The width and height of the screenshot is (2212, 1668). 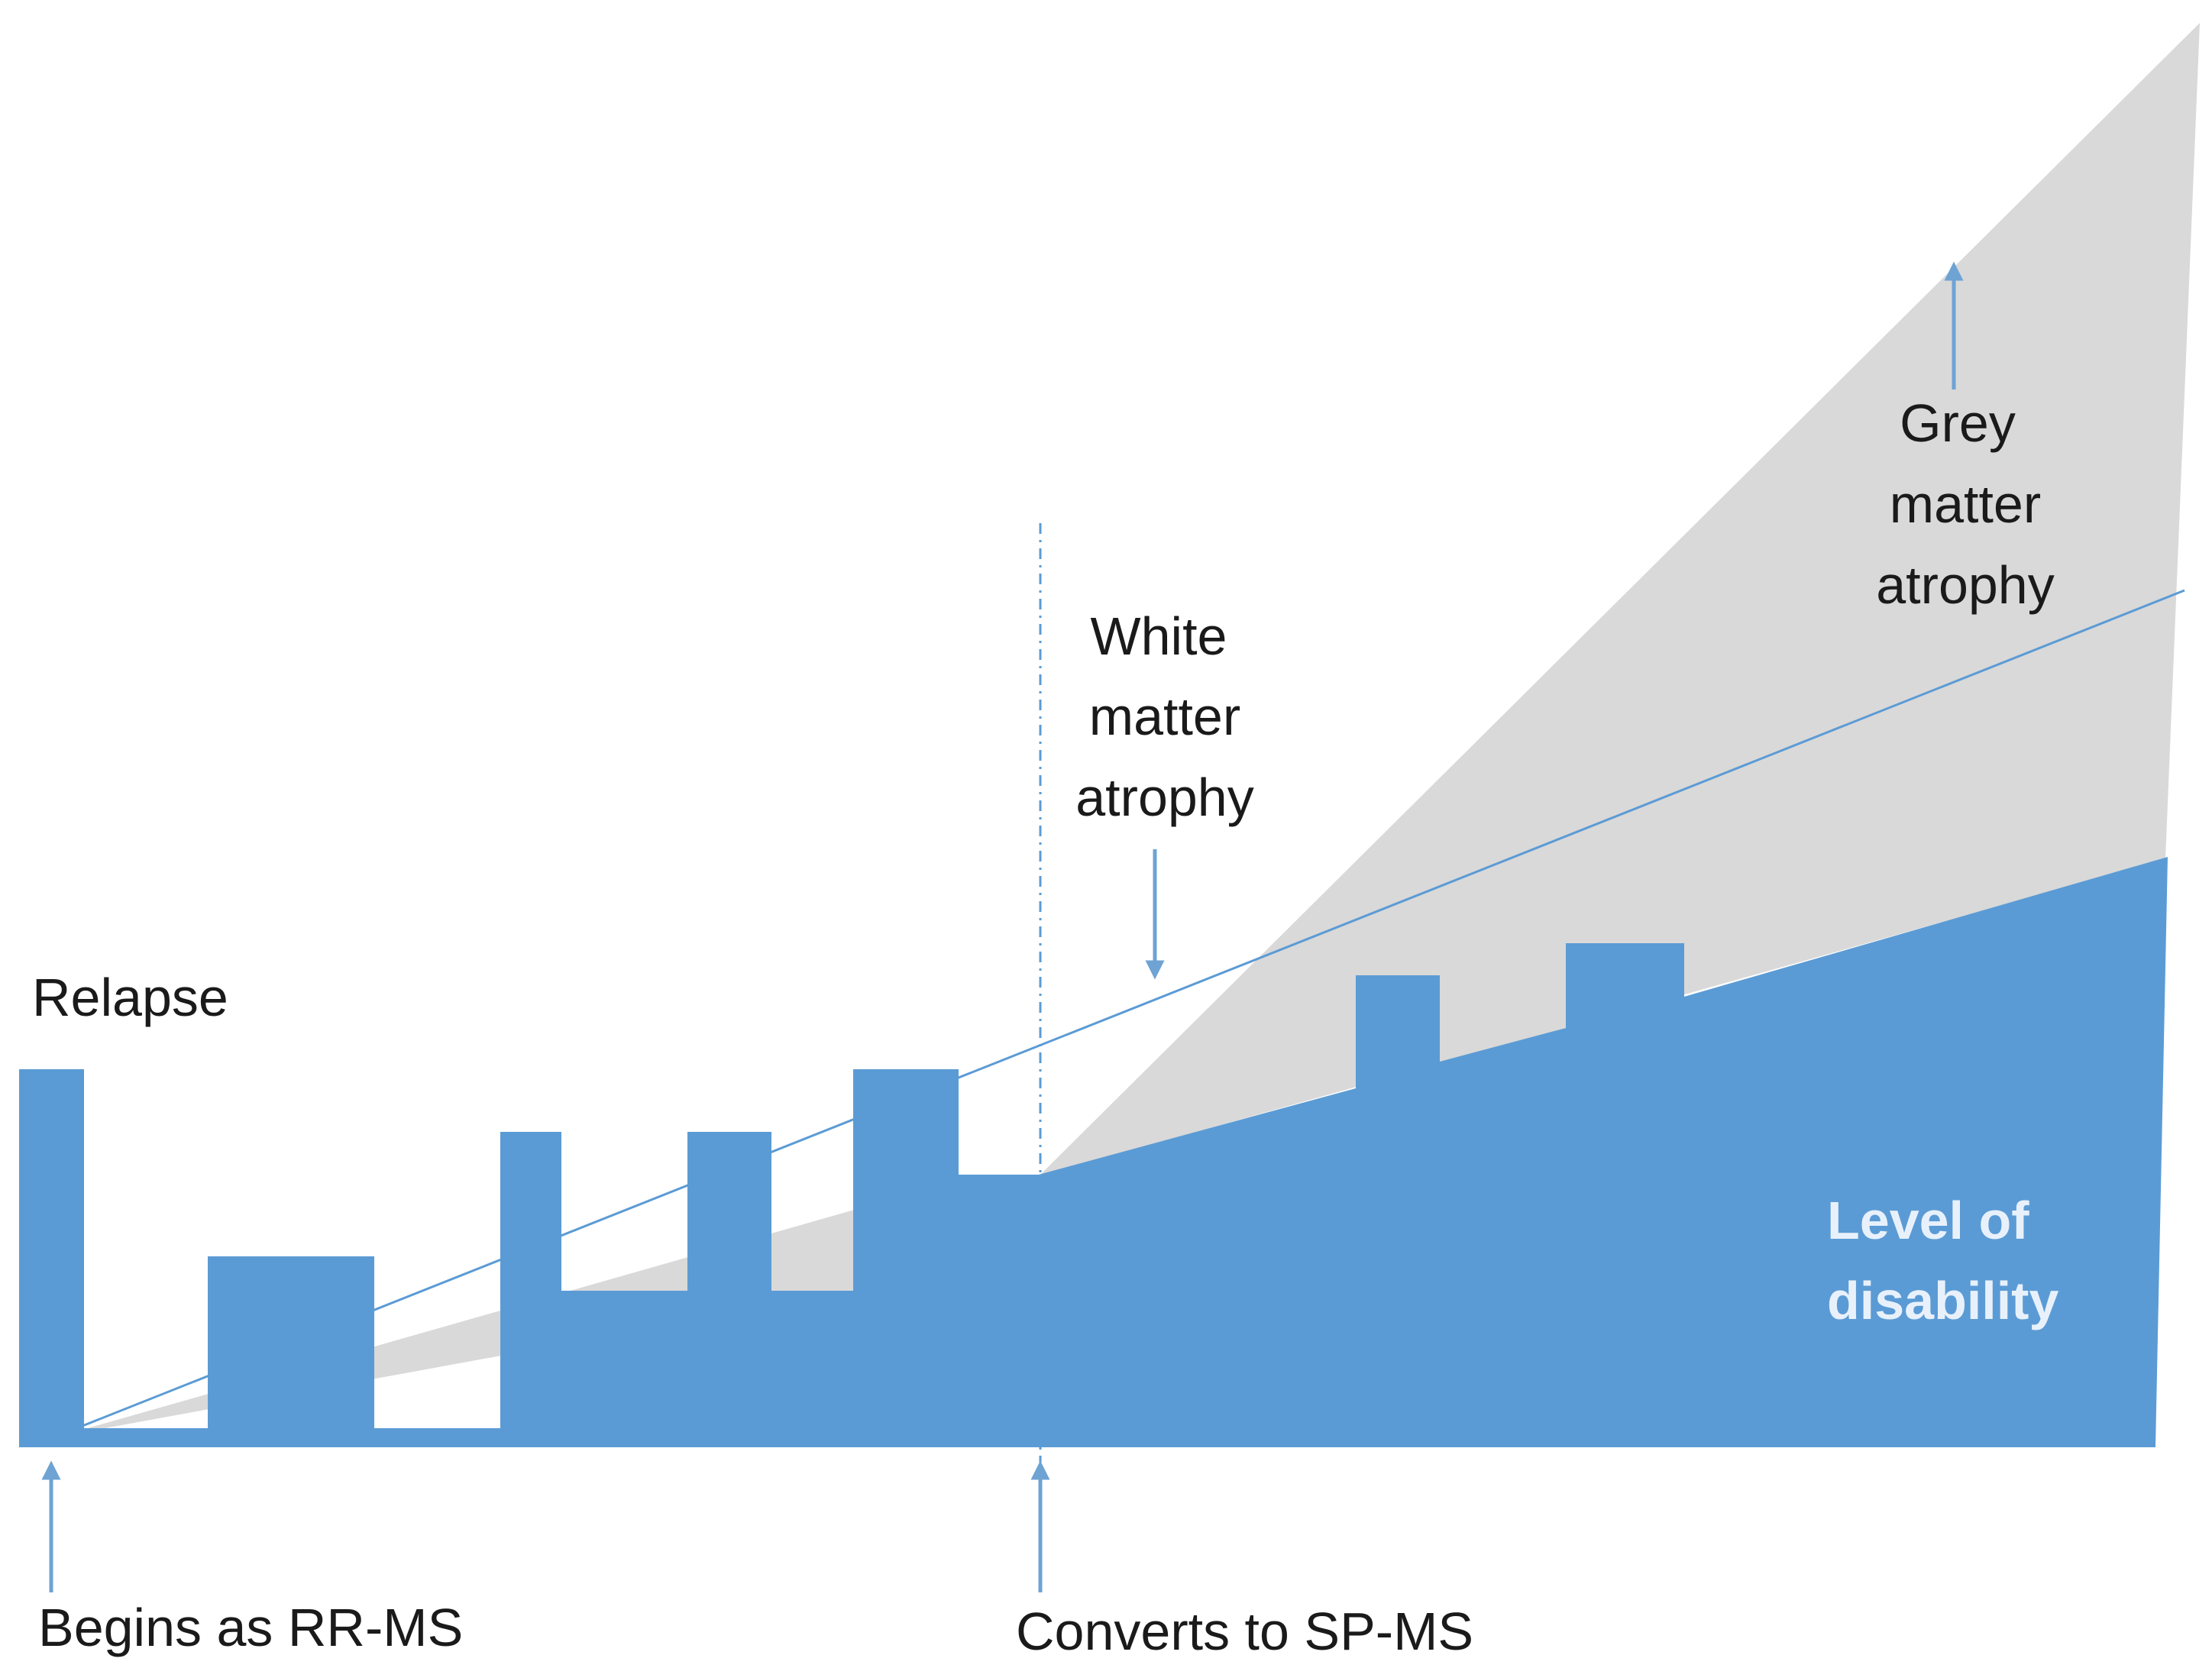 What do you see at coordinates (1164, 798) in the screenshot?
I see `white-matter-label-line3: atrophy` at bounding box center [1164, 798].